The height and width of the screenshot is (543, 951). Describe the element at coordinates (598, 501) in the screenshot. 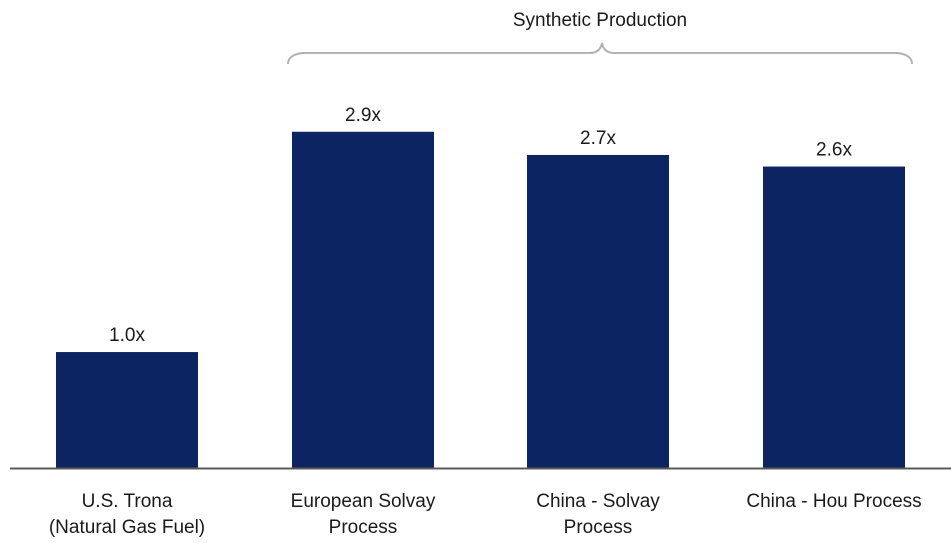

I see `category-label-3-line-1: China - Solvay` at that location.